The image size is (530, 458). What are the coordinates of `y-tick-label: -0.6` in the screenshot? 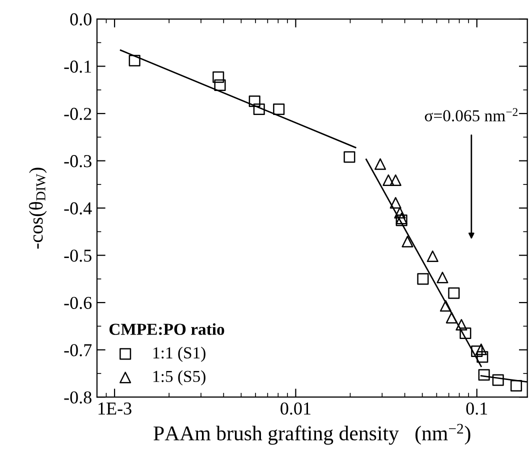 It's located at (78, 303).